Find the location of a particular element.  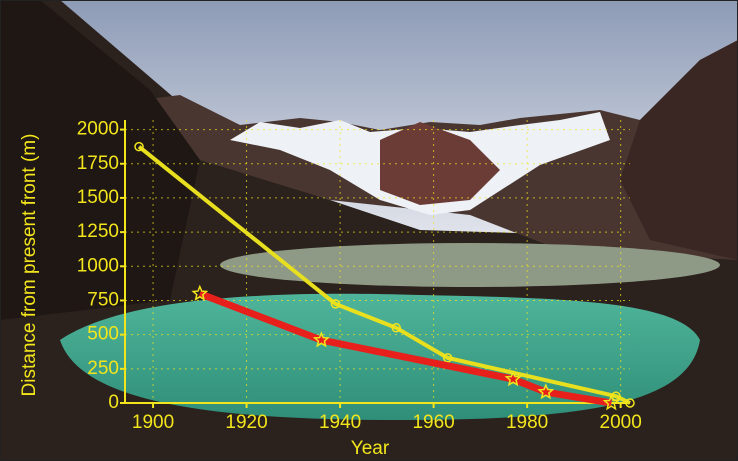

series-line is located at coordinates (405, 348).